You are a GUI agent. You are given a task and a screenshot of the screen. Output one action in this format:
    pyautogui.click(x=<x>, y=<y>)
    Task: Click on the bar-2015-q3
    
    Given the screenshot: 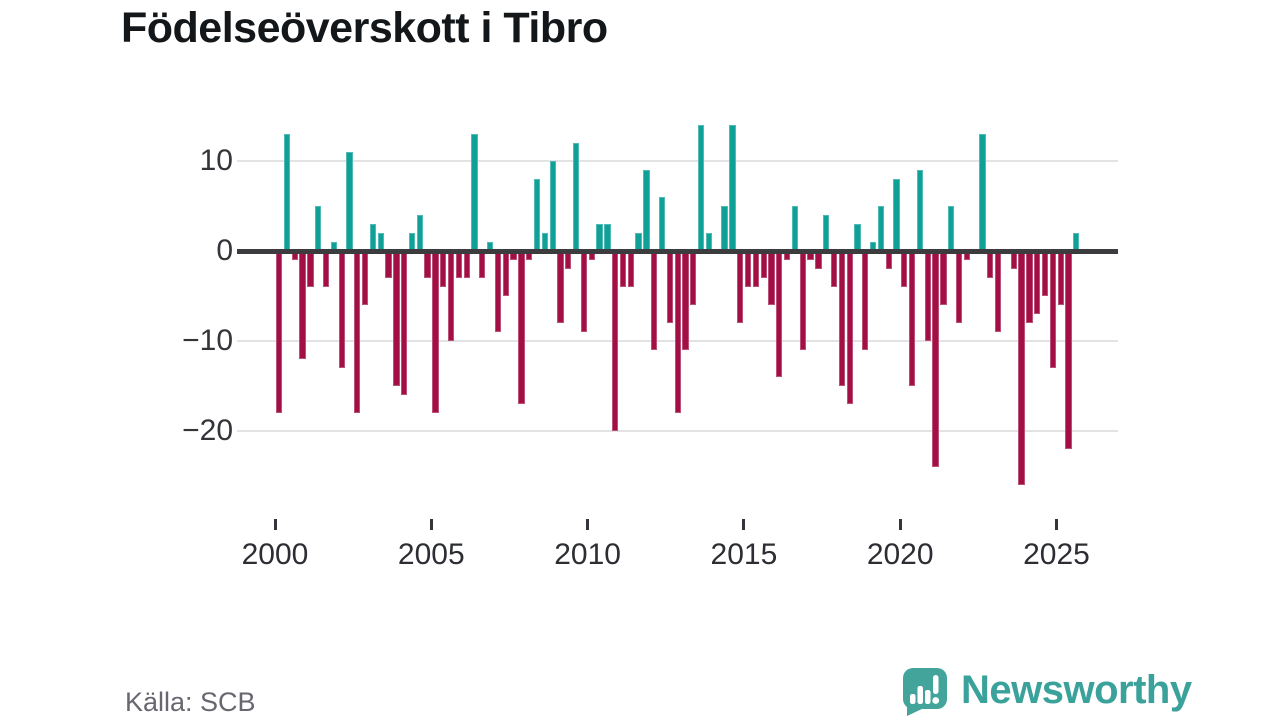 What is the action you would take?
    pyautogui.click(x=763, y=264)
    